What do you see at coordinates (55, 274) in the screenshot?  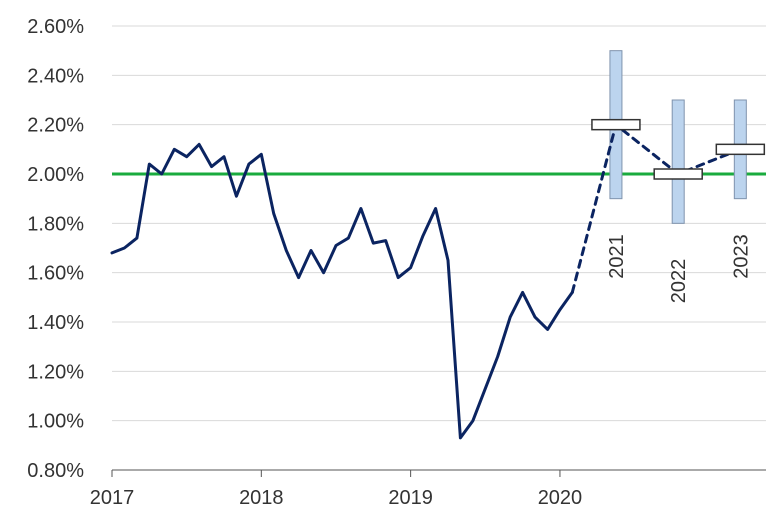 I see `y-tick-label: 1.60%` at bounding box center [55, 274].